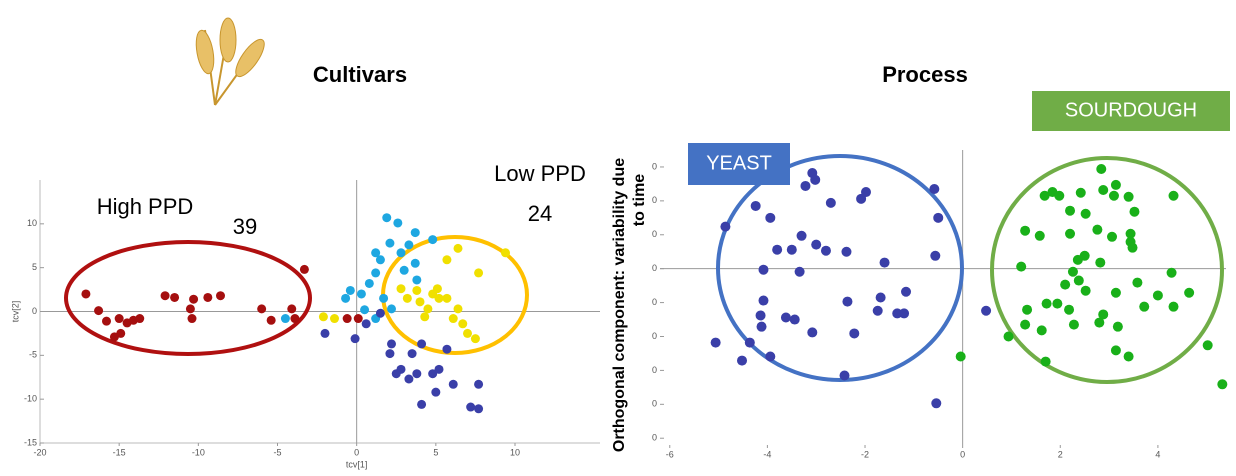 The image size is (1236, 476). Describe the element at coordinates (30, 399) in the screenshot. I see `y-tick-label: -10` at that location.